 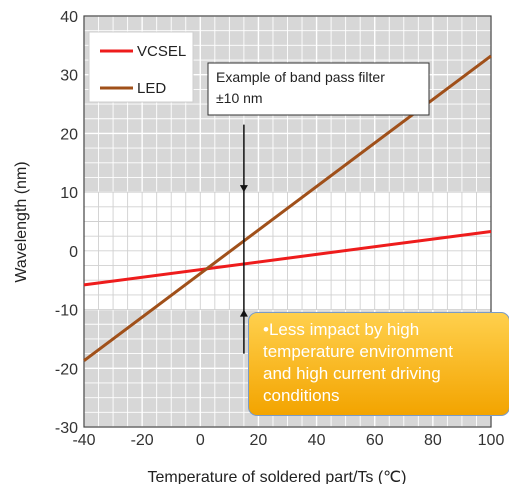 I want to click on y-tick-label: 20, so click(x=69, y=134).